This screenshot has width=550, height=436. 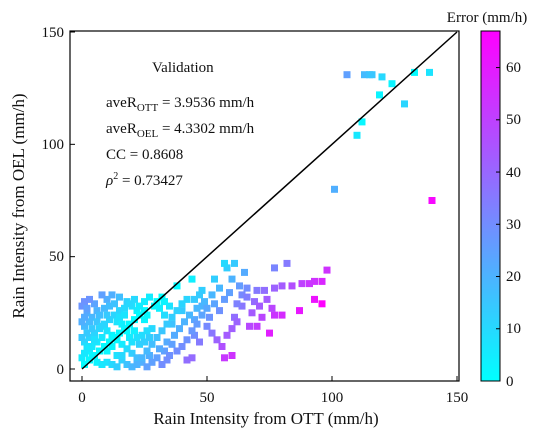 I want to click on y-axis-label: Rain Intensity from OEL (mm/h), so click(x=18, y=205).